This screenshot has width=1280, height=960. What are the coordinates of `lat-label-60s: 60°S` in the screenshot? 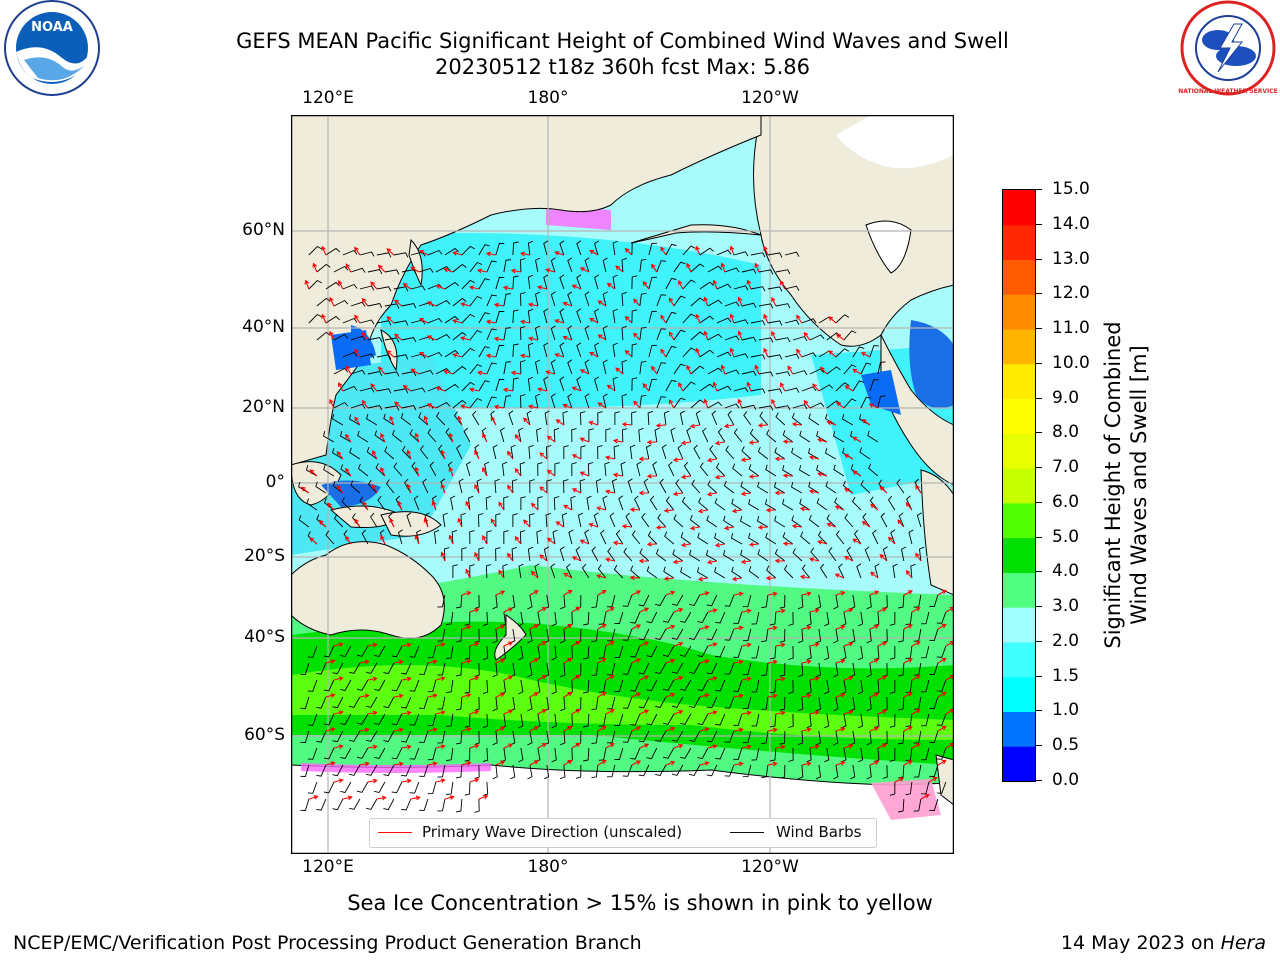 It's located at (264, 735).